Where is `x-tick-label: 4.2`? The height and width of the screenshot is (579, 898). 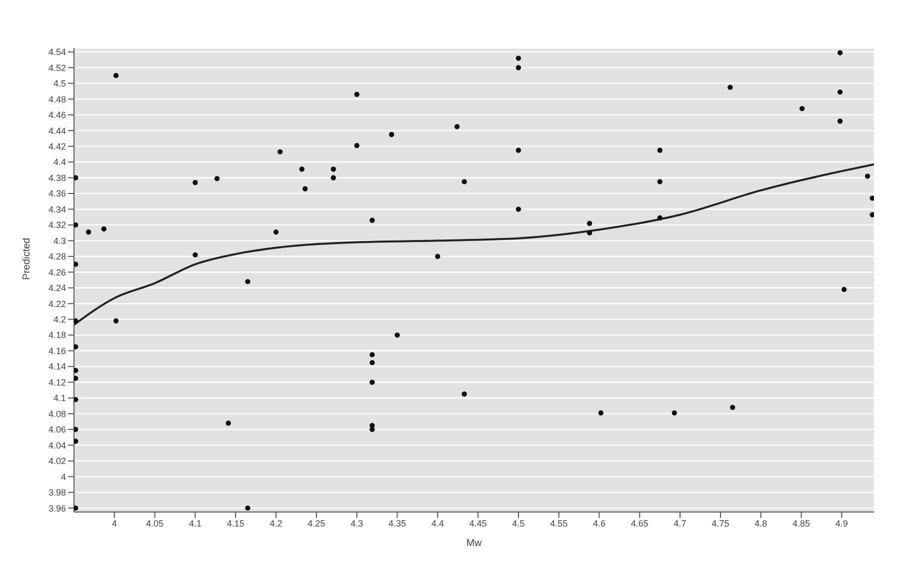
x-tick-label: 4.2 is located at coordinates (276, 523).